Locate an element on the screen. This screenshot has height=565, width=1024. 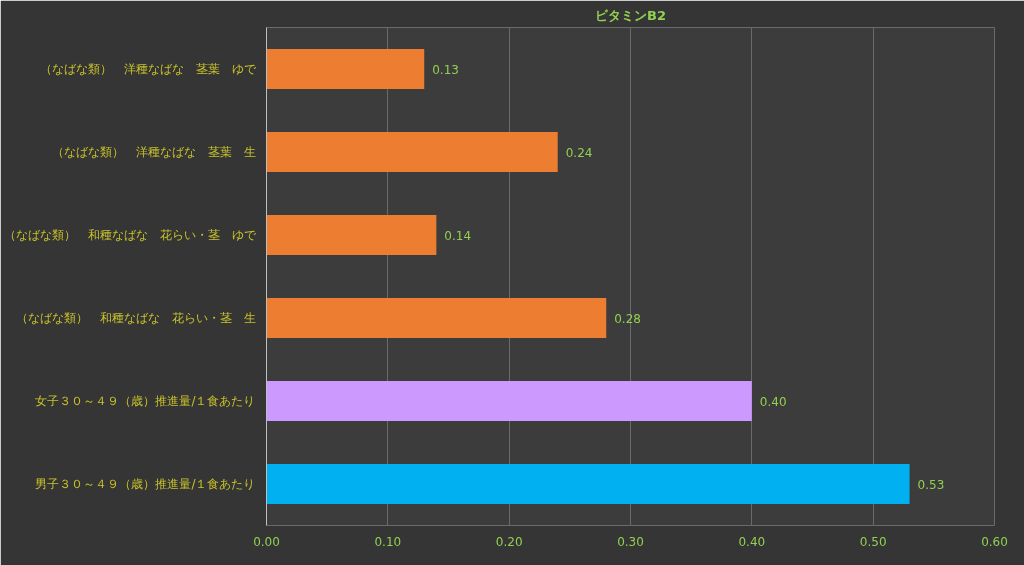
x-tick-label: 0.40 is located at coordinates (752, 541).